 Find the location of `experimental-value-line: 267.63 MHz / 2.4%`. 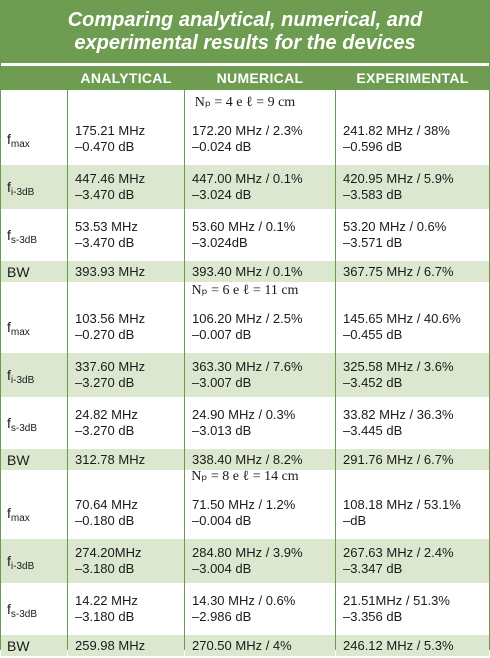

experimental-value-line: 267.63 MHz / 2.4% is located at coordinates (398, 552).